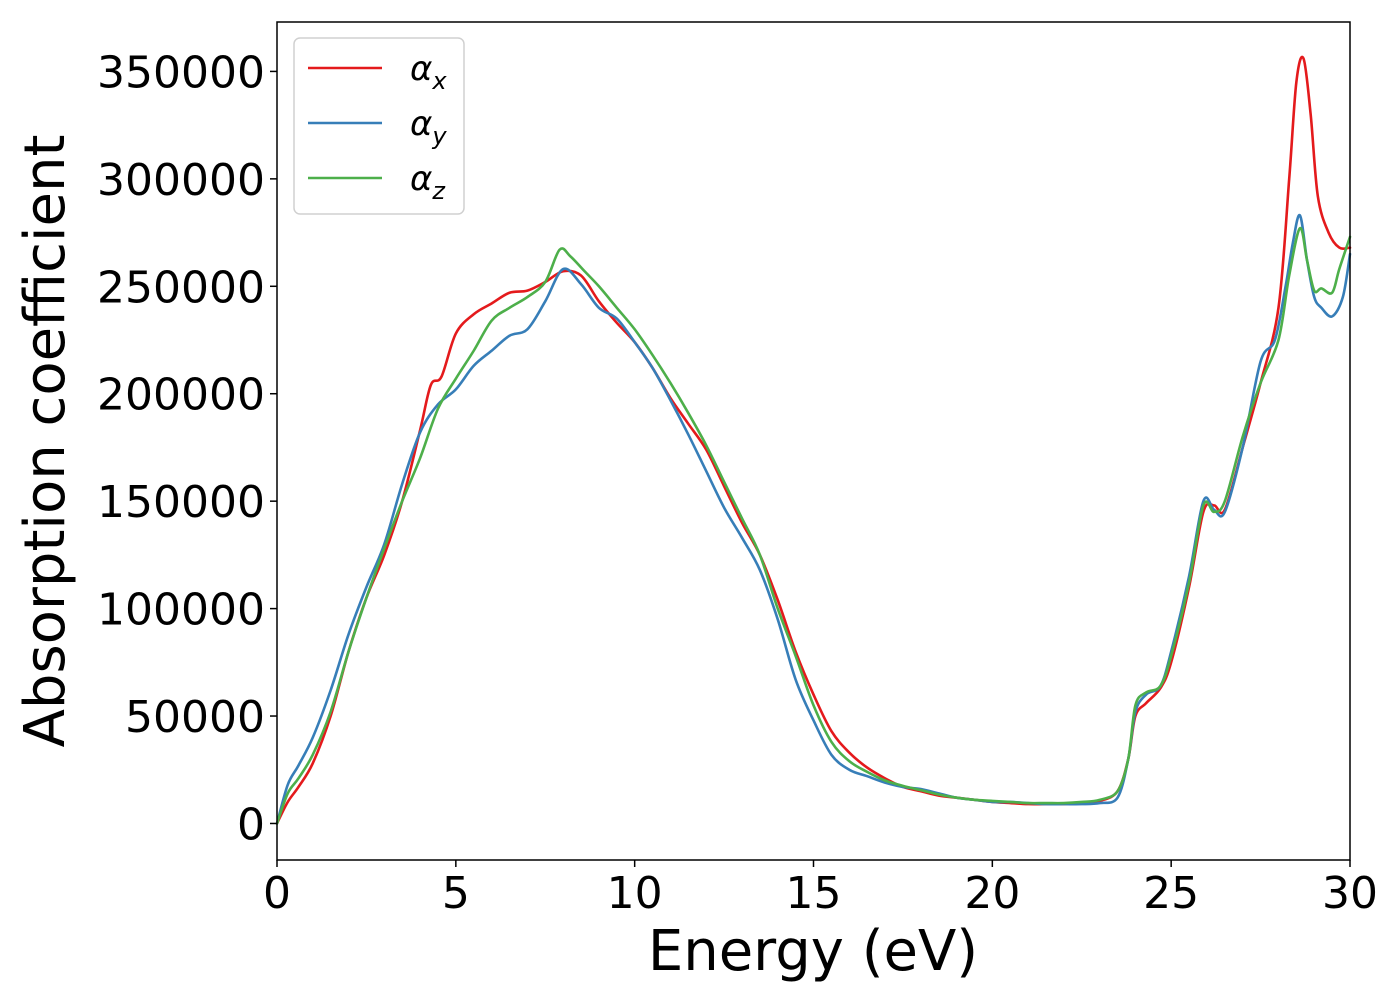 The width and height of the screenshot is (1400, 1000). What do you see at coordinates (181, 502) in the screenshot?
I see `y-tick-label: 150000` at bounding box center [181, 502].